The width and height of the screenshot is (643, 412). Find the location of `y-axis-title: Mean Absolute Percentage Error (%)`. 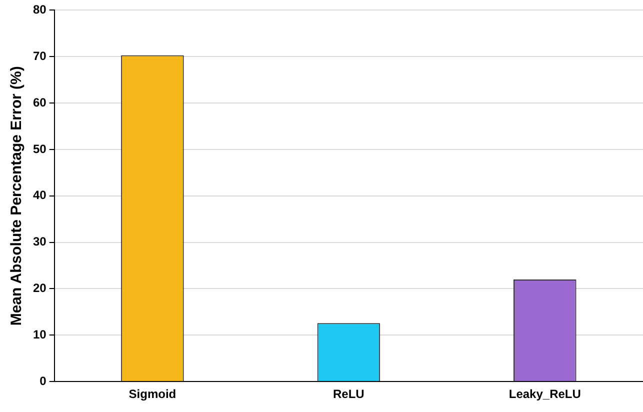

y-axis-title: Mean Absolute Percentage Error (%) is located at coordinates (17, 196).